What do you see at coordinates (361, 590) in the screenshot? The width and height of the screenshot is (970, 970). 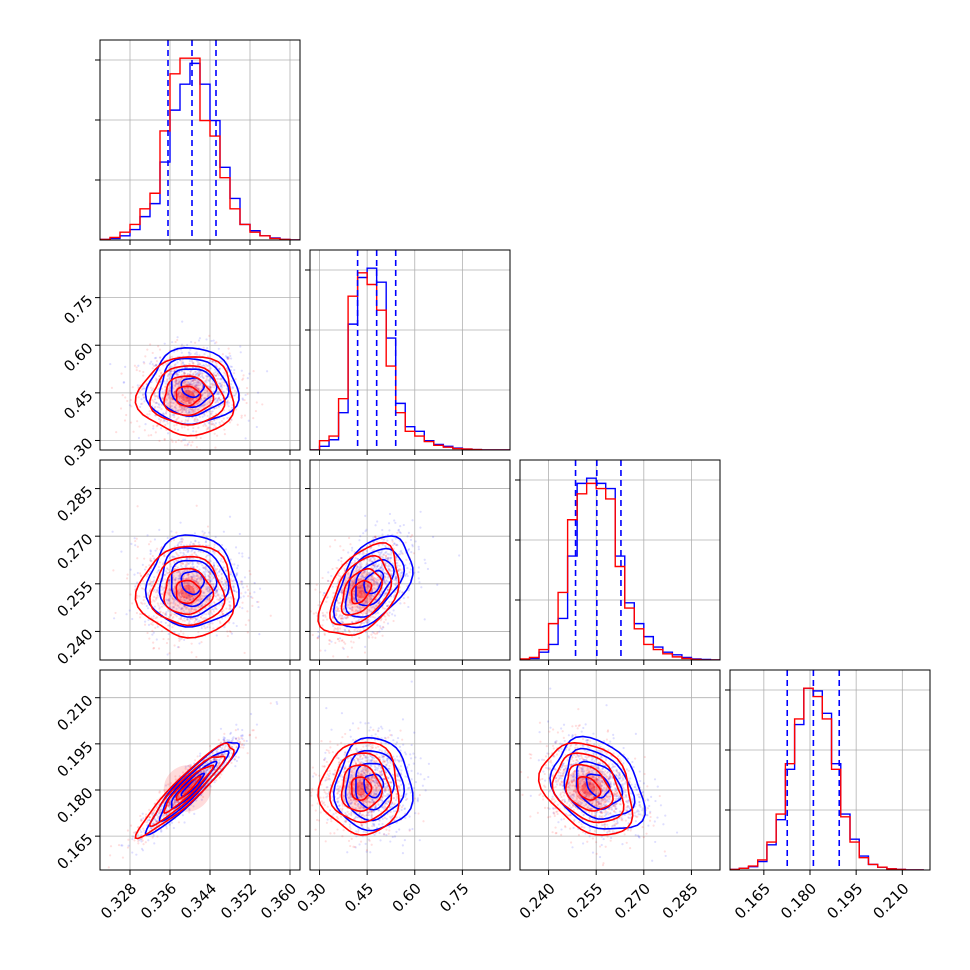 I see `red-contour` at bounding box center [361, 590].